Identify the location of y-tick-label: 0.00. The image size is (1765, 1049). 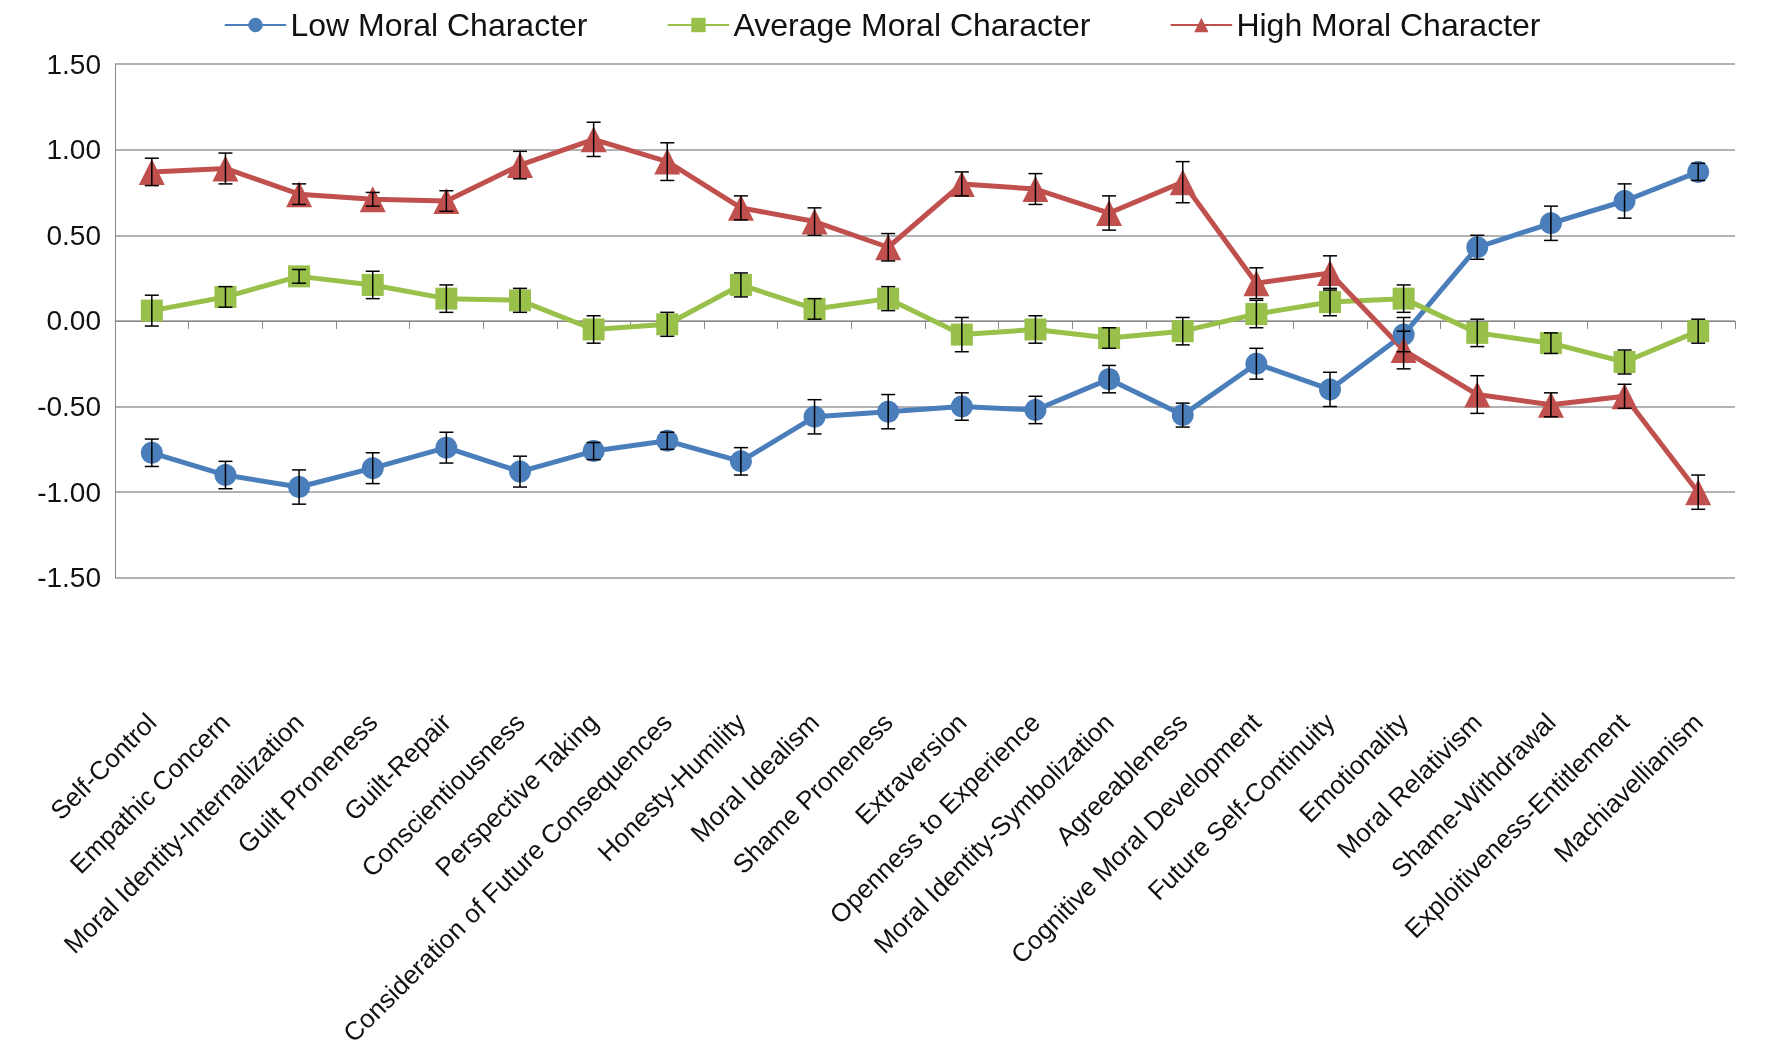
(73, 321).